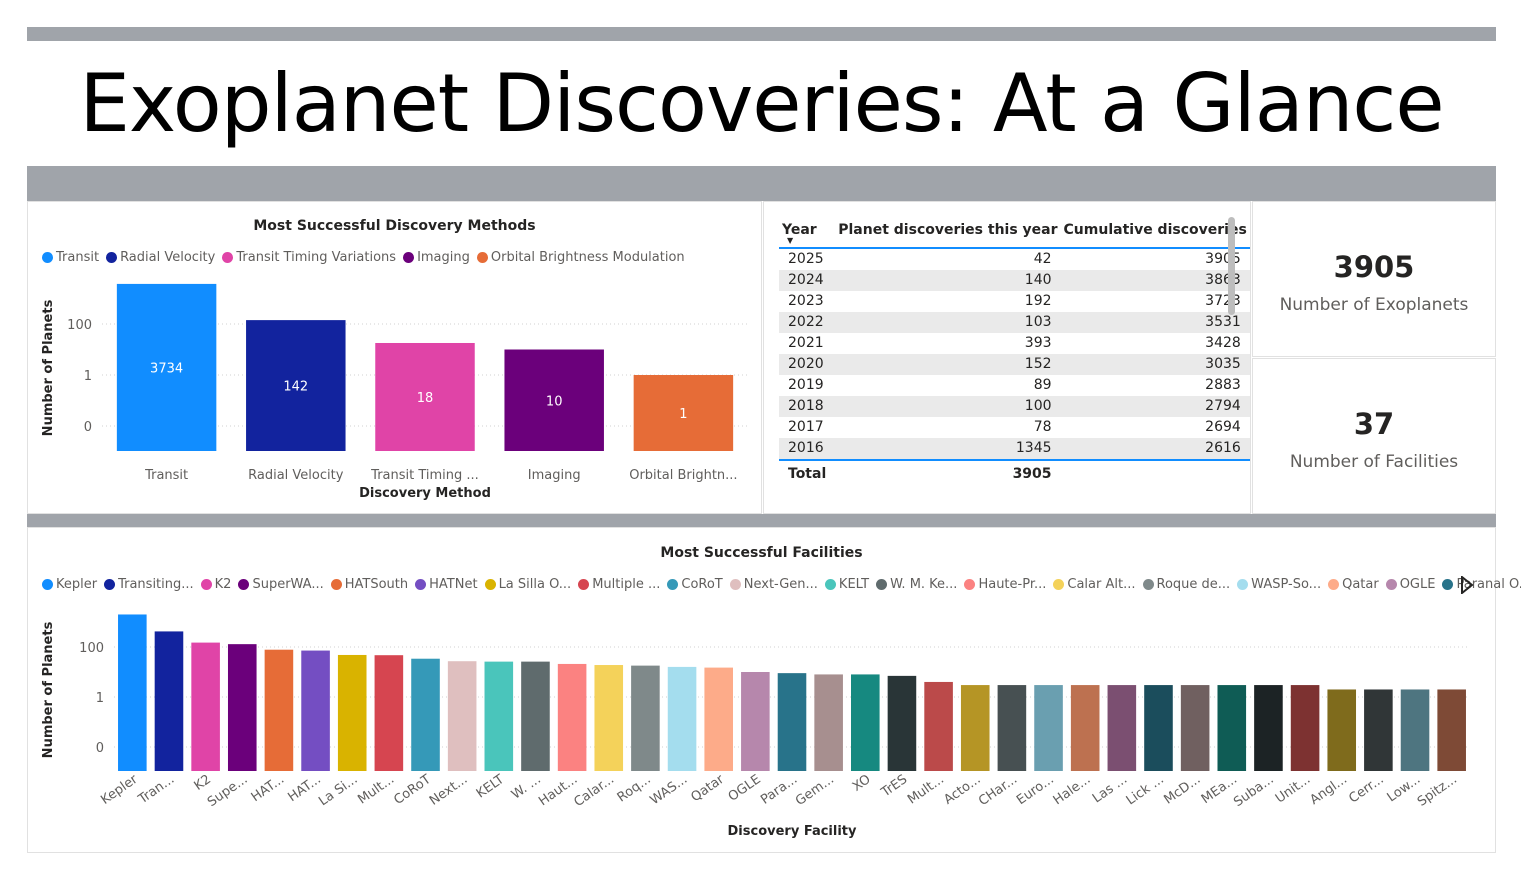 This screenshot has height=871, width=1521. Describe the element at coordinates (807, 231) in the screenshot. I see `col-year: Year ▼` at that location.